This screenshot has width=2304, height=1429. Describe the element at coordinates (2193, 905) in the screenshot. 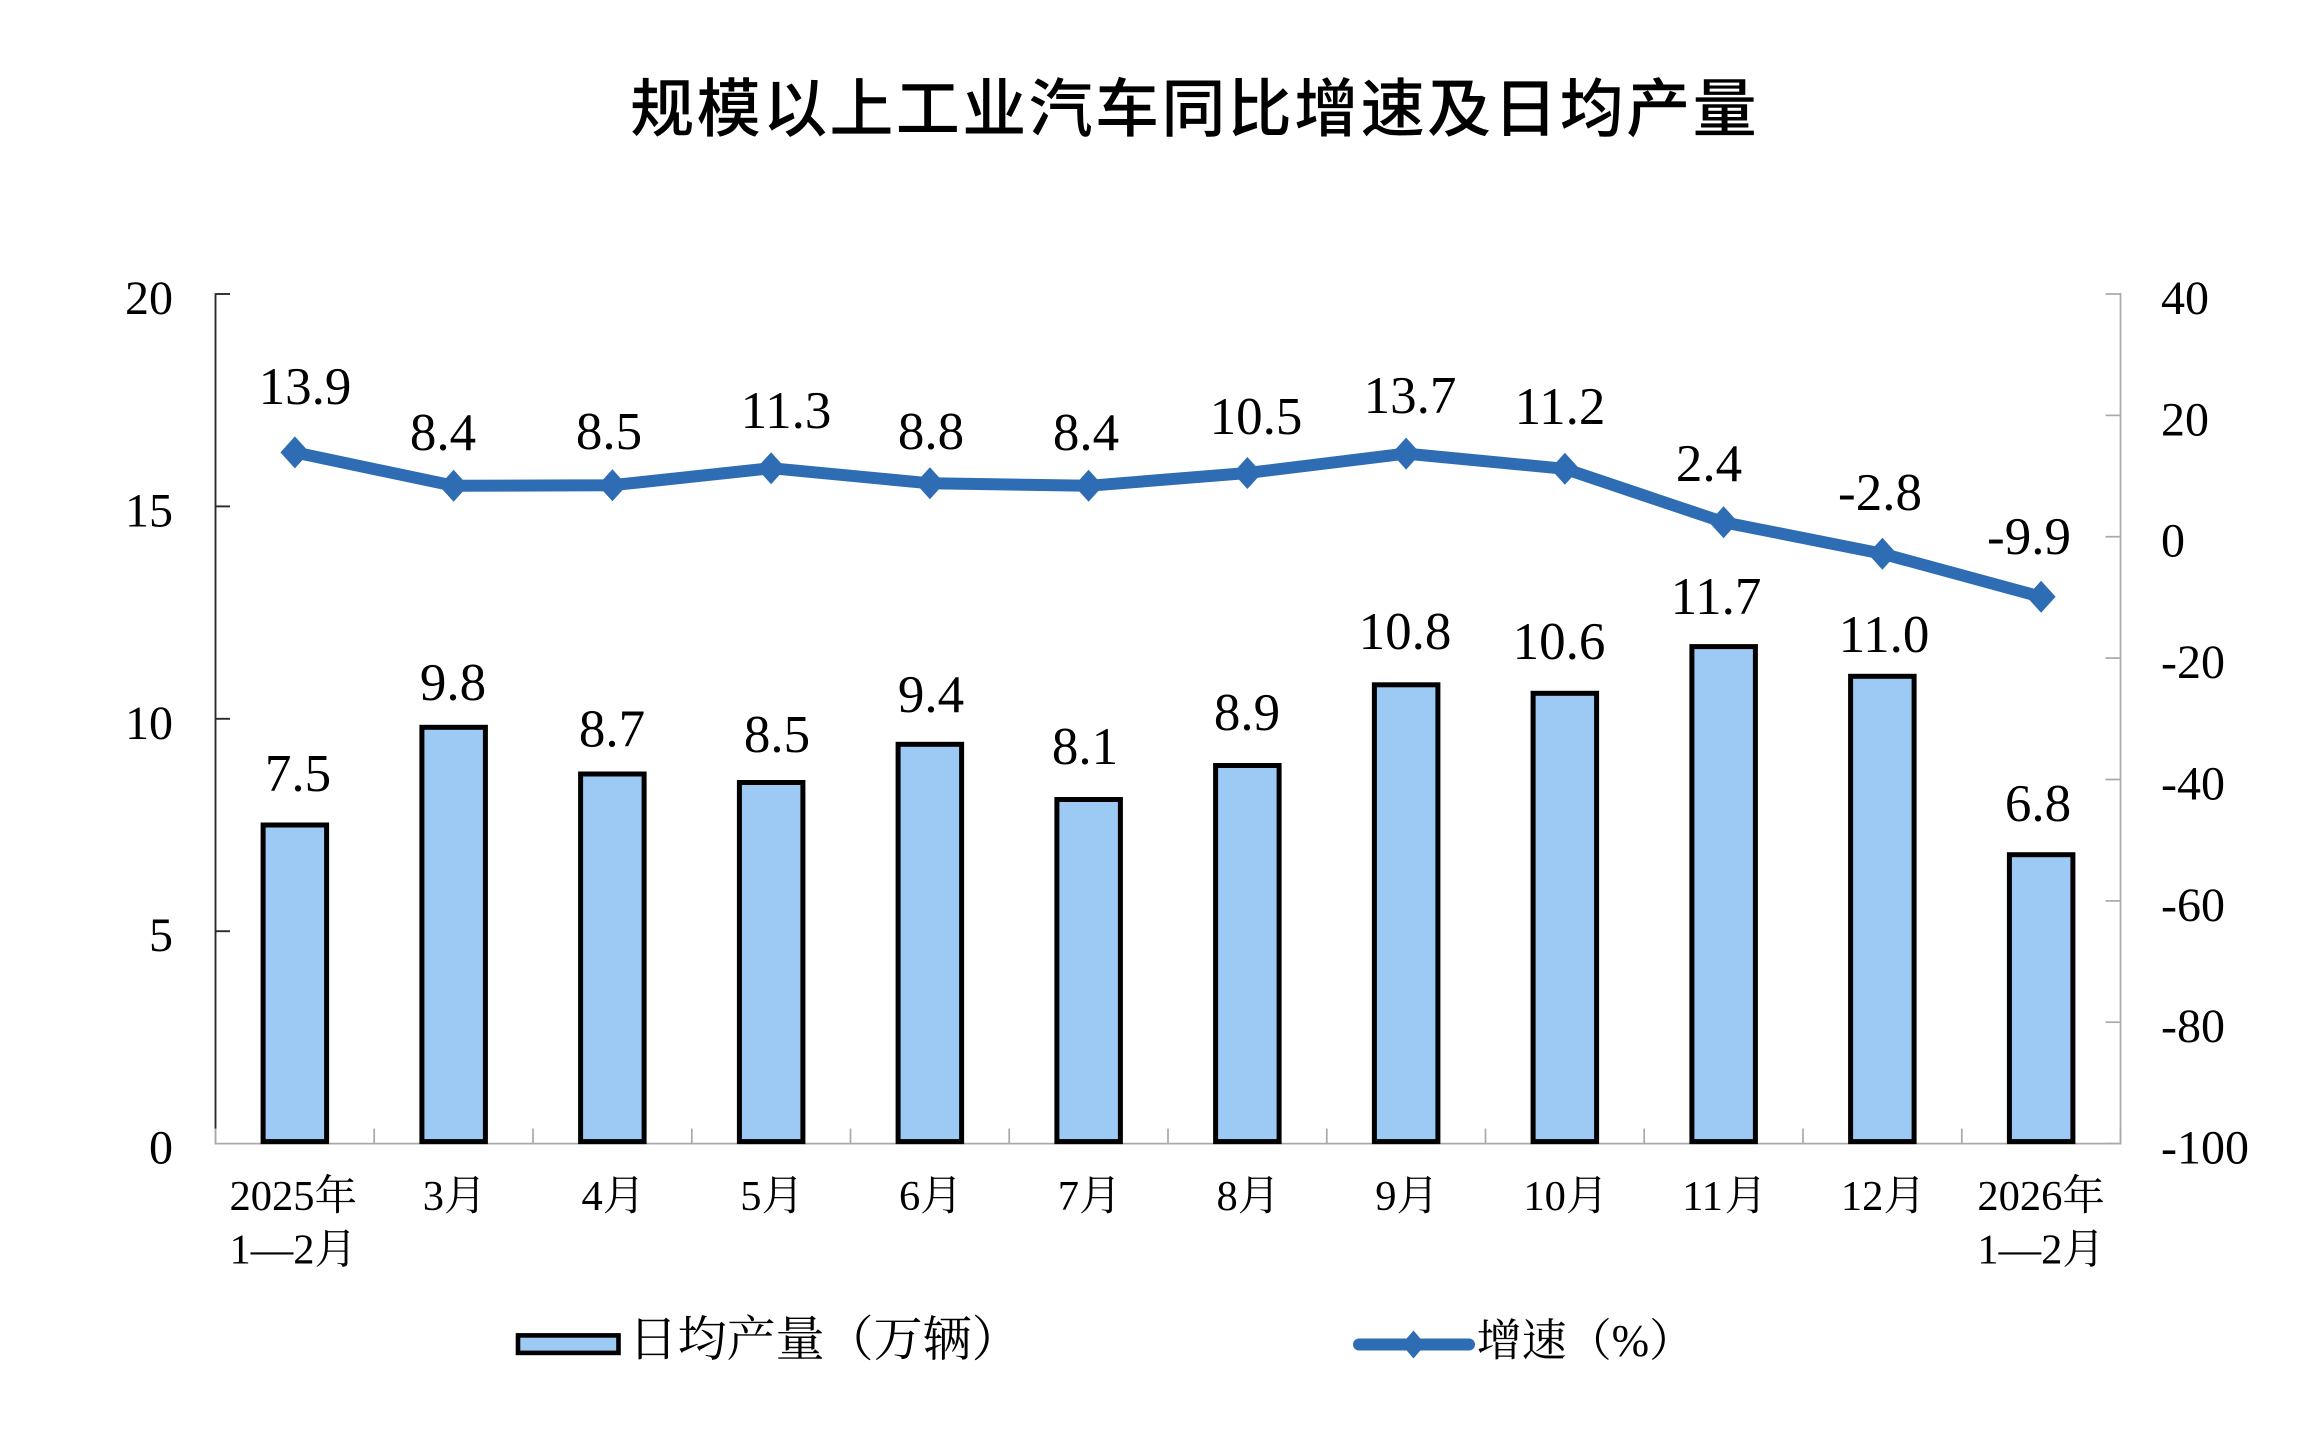

I see `svg-text: -60` at that location.